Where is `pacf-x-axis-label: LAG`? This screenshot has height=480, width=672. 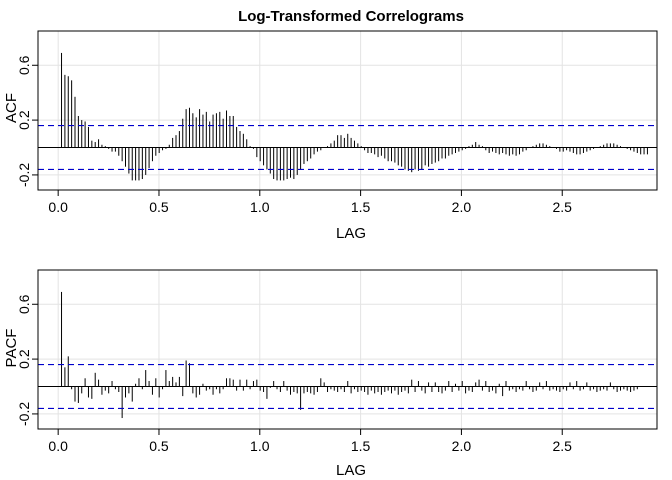
pacf-x-axis-label: LAG is located at coordinates (351, 470).